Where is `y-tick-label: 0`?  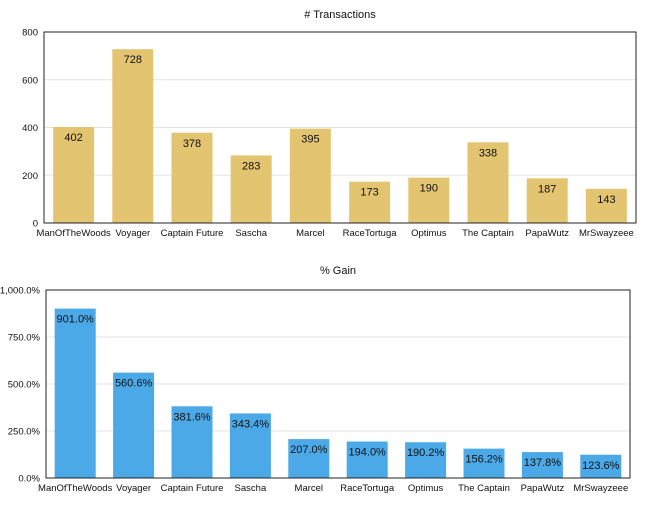
y-tick-label: 0 is located at coordinates (35, 224).